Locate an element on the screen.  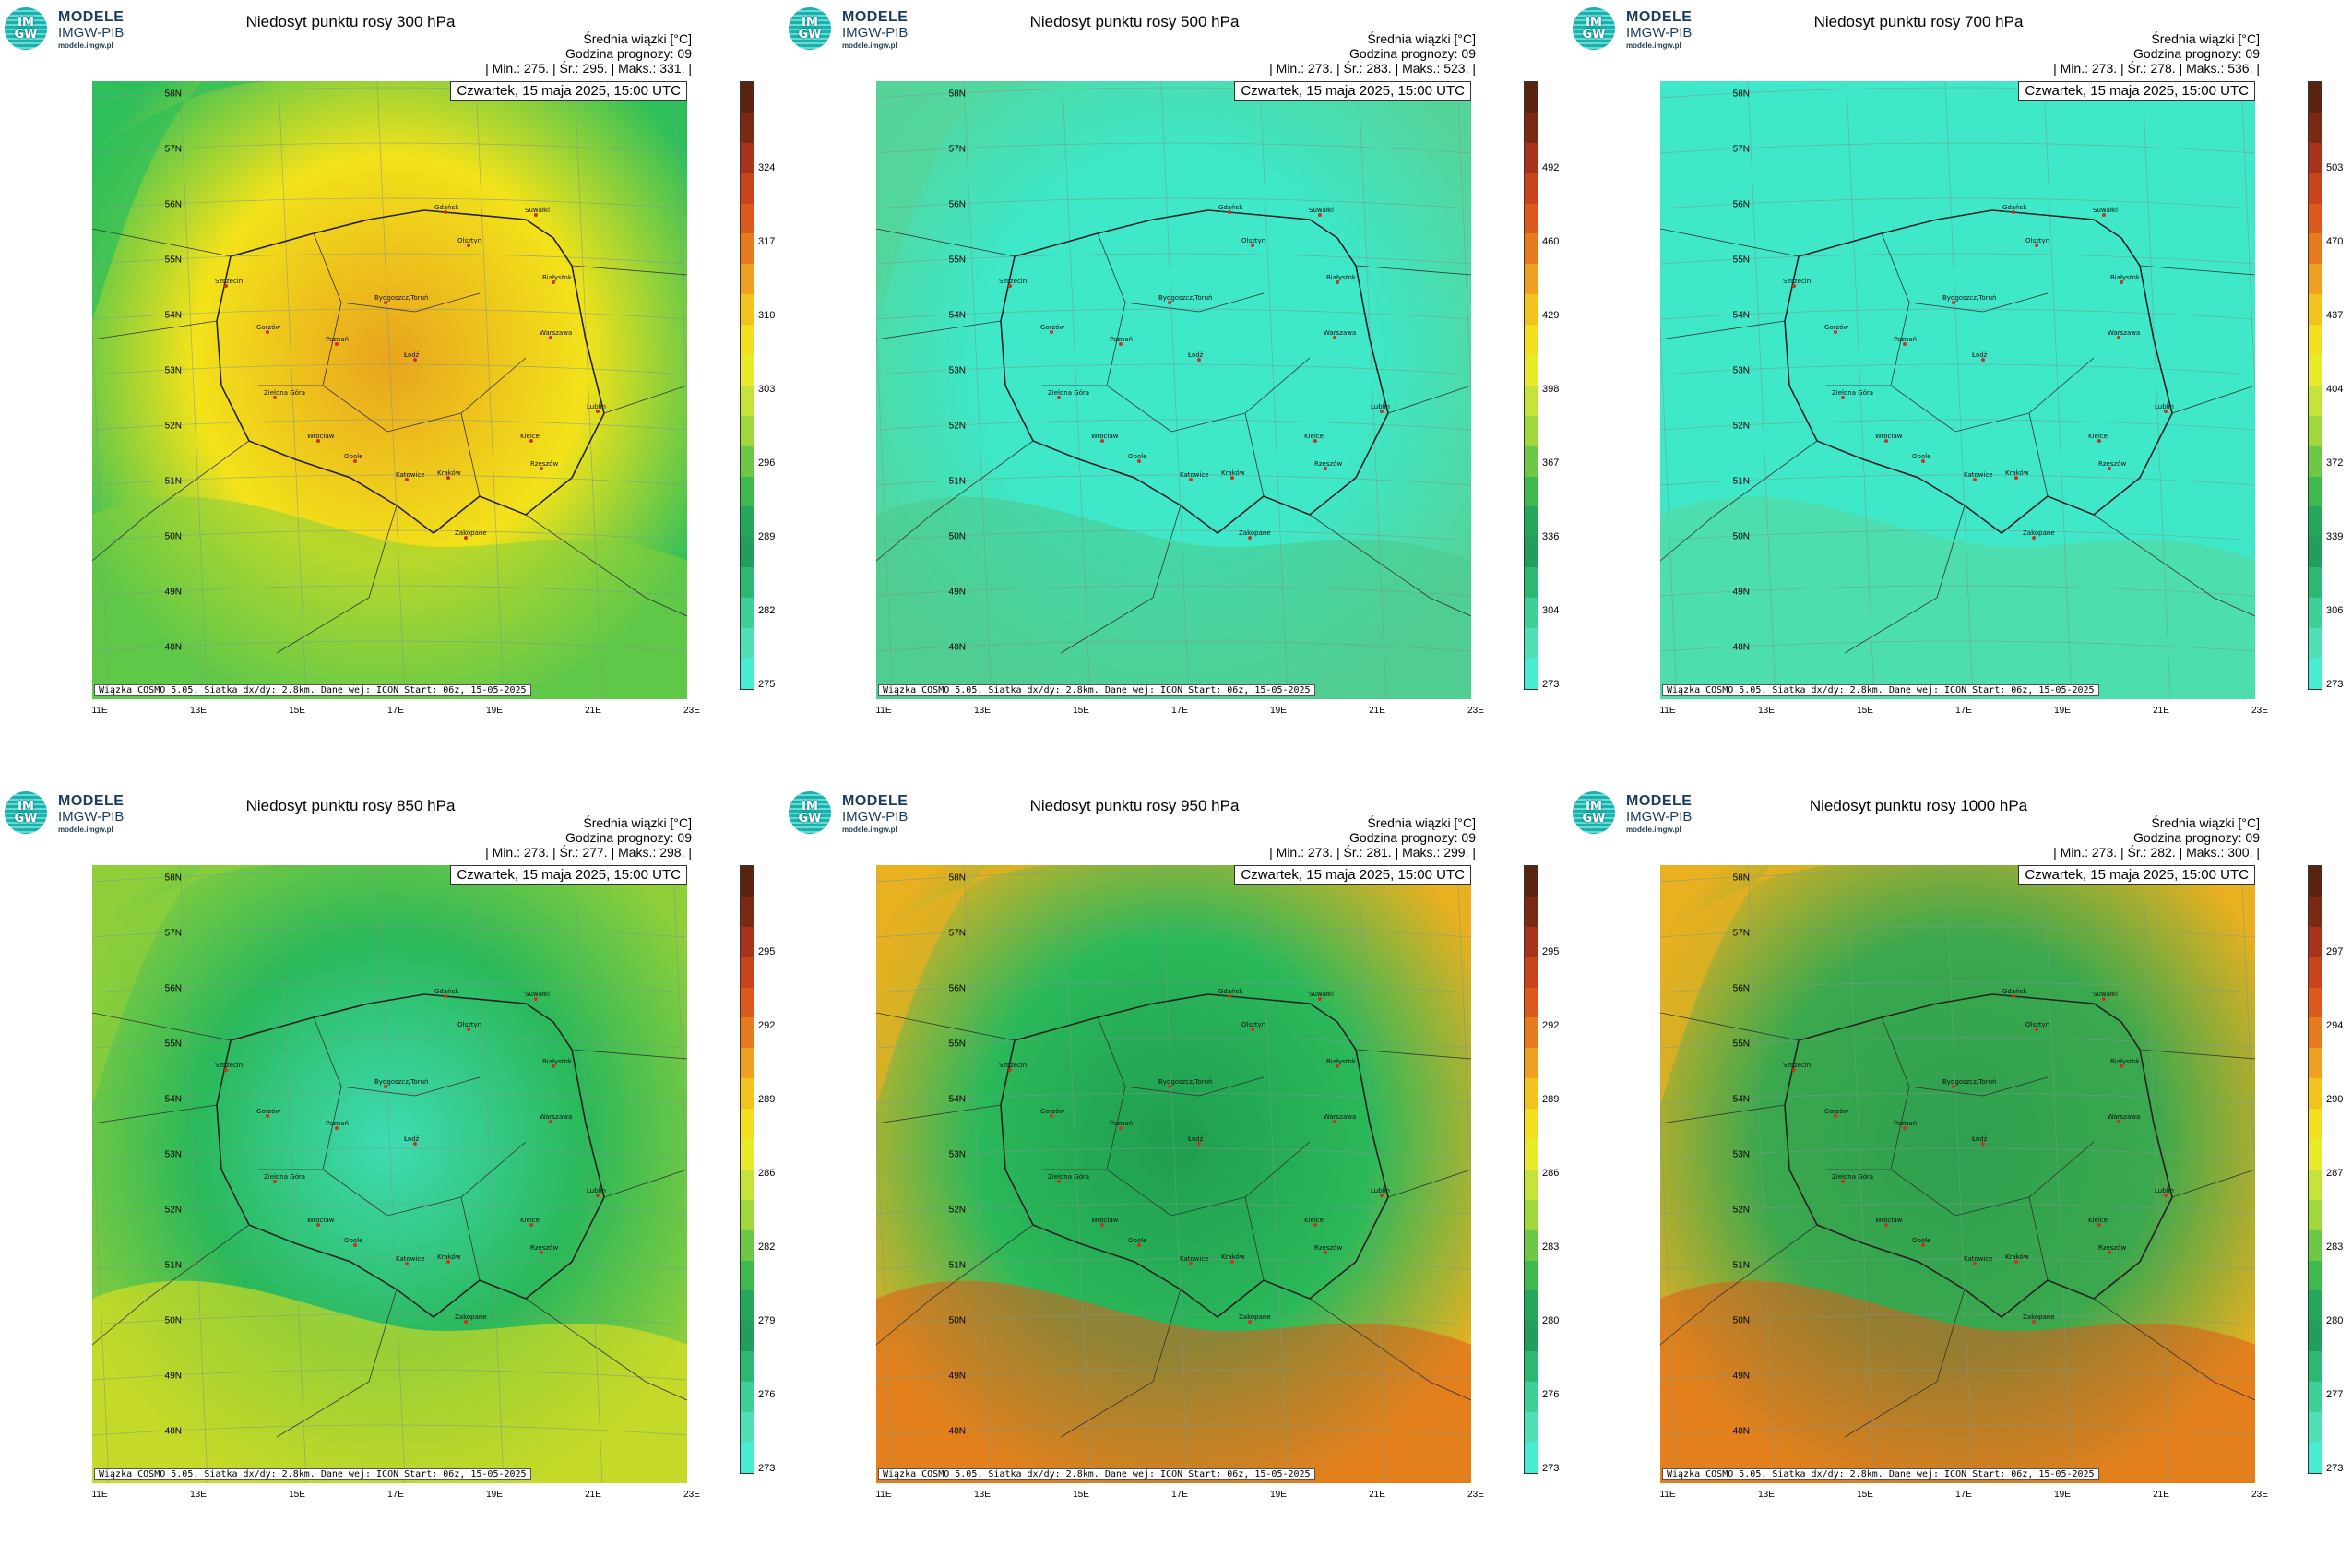
colorbar-tick: 286 is located at coordinates (1551, 1173).